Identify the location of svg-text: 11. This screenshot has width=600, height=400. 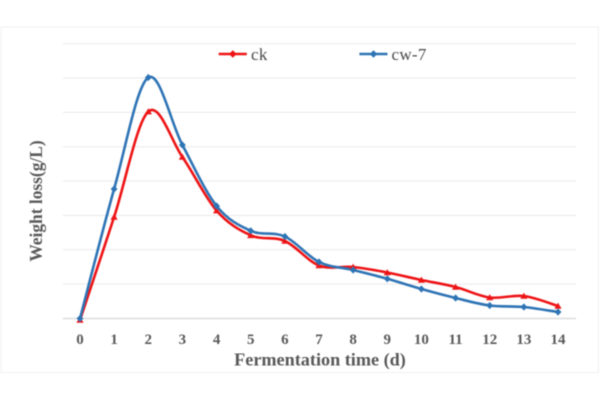
(456, 340).